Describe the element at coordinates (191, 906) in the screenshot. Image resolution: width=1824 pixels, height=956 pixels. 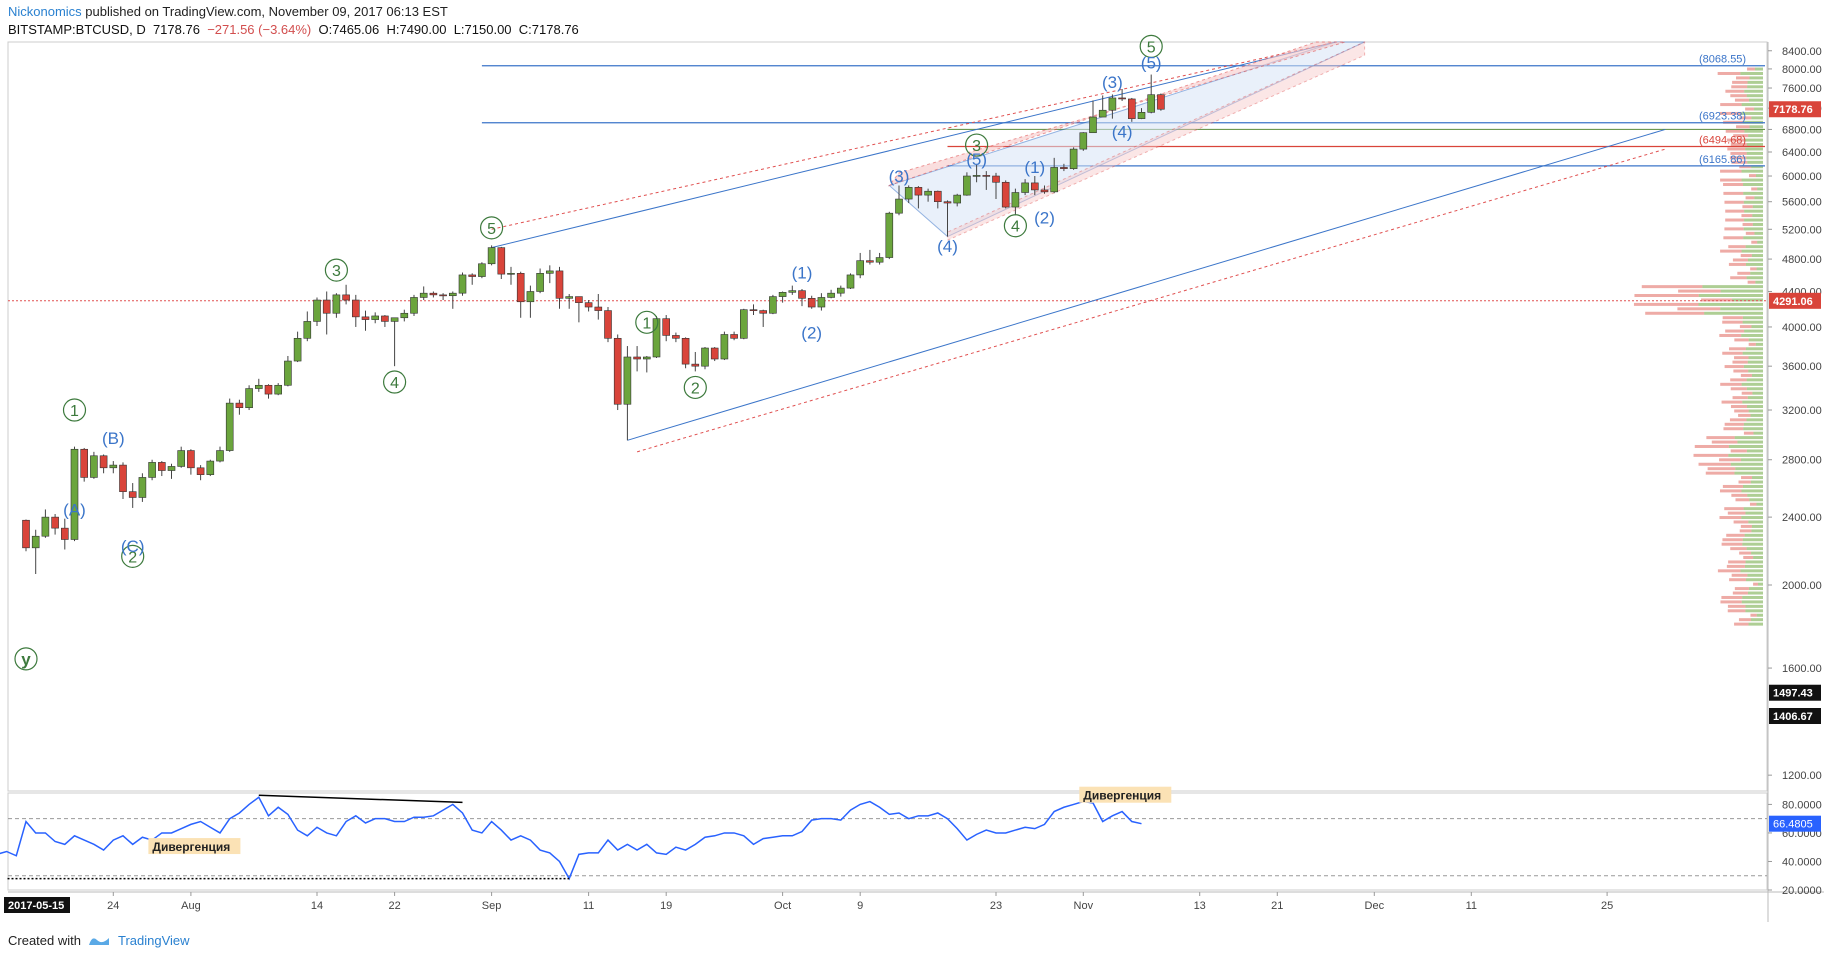
I see `time-tick-label: Aug` at that location.